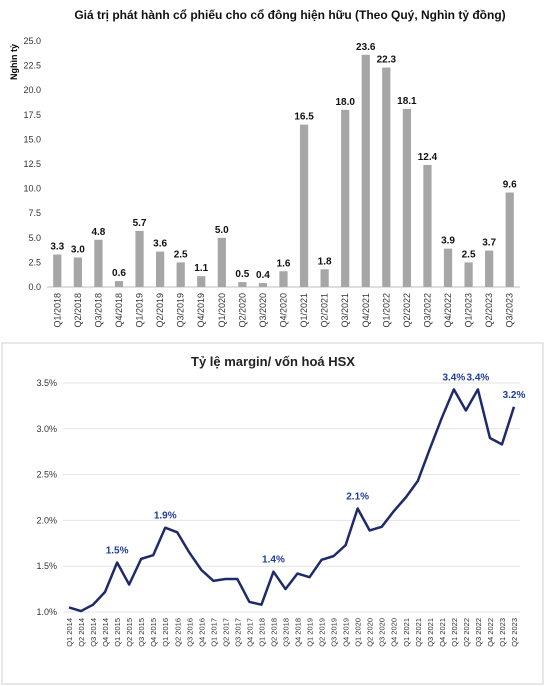 The image size is (546, 686). Describe the element at coordinates (514, 632) in the screenshot. I see `x-tick-label: Q2 2023` at that location.